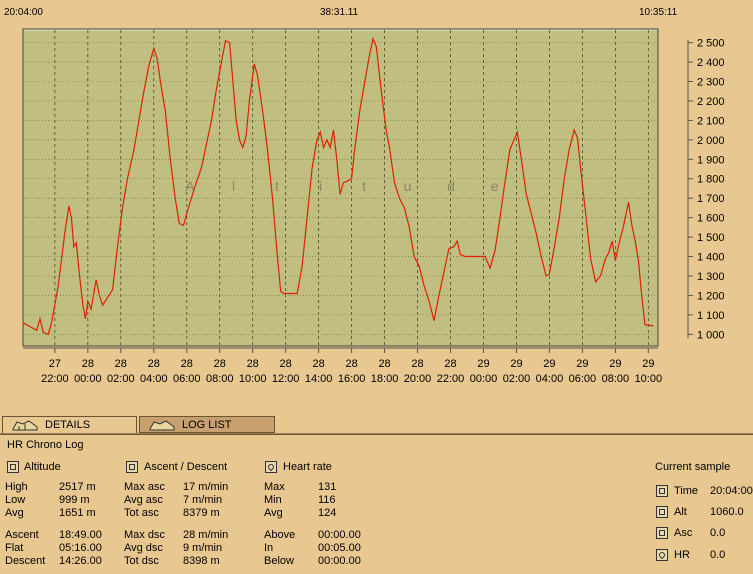  What do you see at coordinates (144, 535) in the screenshot?
I see `stat-label: Max dsc` at bounding box center [144, 535].